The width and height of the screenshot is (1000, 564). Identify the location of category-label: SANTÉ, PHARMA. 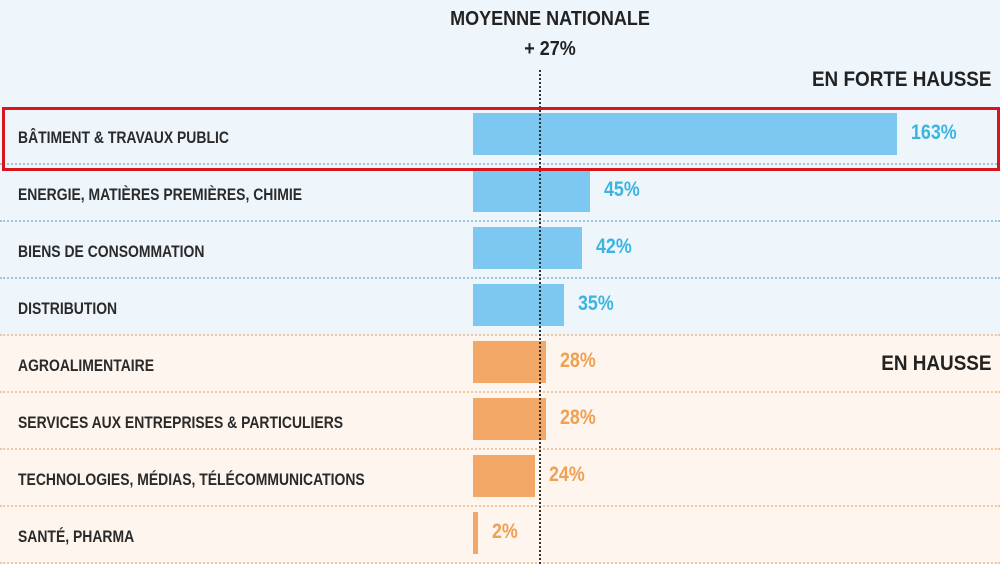
(76, 536).